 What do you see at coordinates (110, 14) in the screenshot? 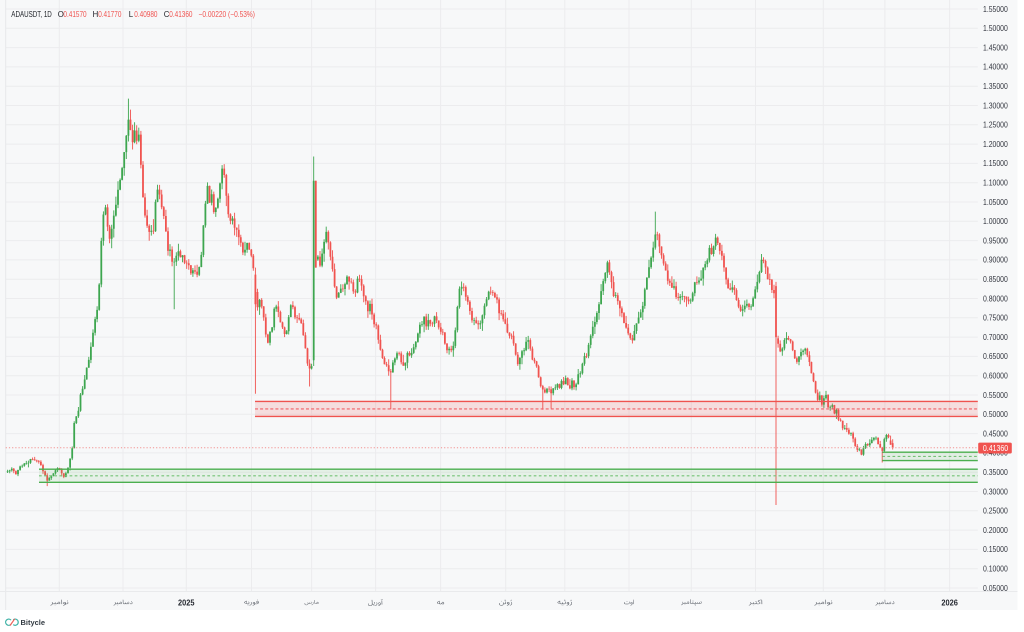
I see `svg-text: 0.41770` at bounding box center [110, 14].